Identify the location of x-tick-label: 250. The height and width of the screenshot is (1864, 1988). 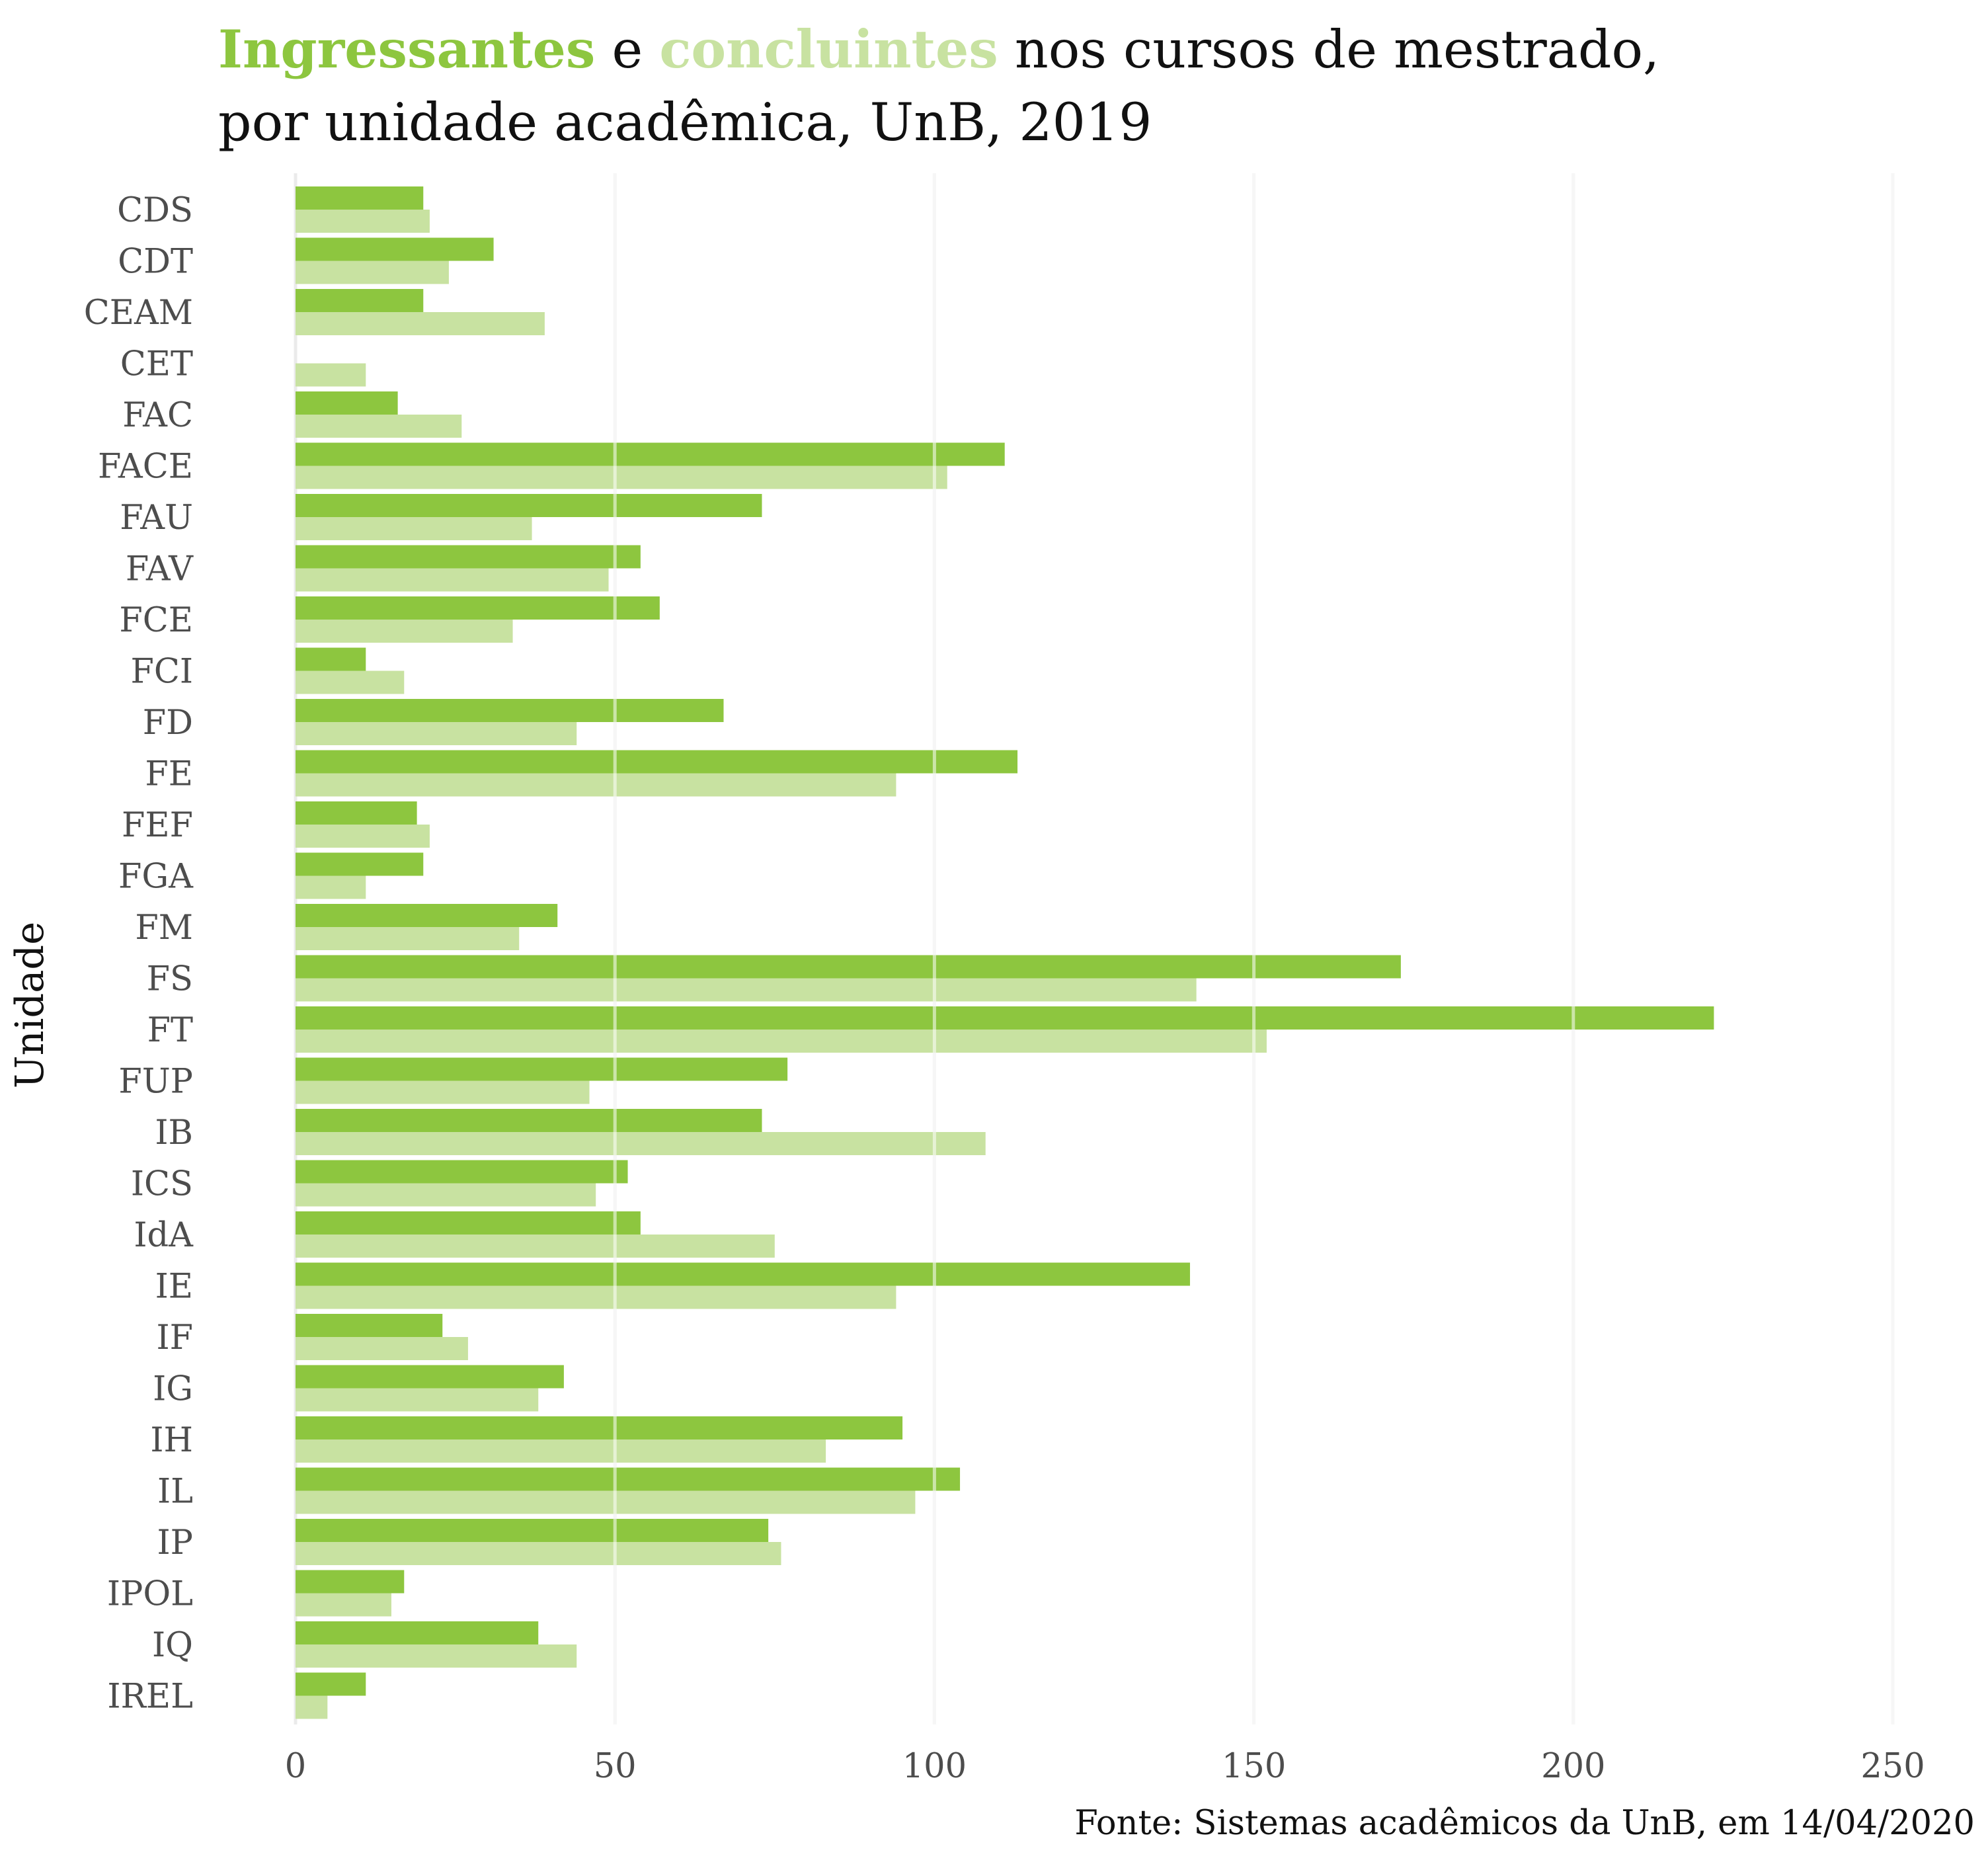
(1892, 1766).